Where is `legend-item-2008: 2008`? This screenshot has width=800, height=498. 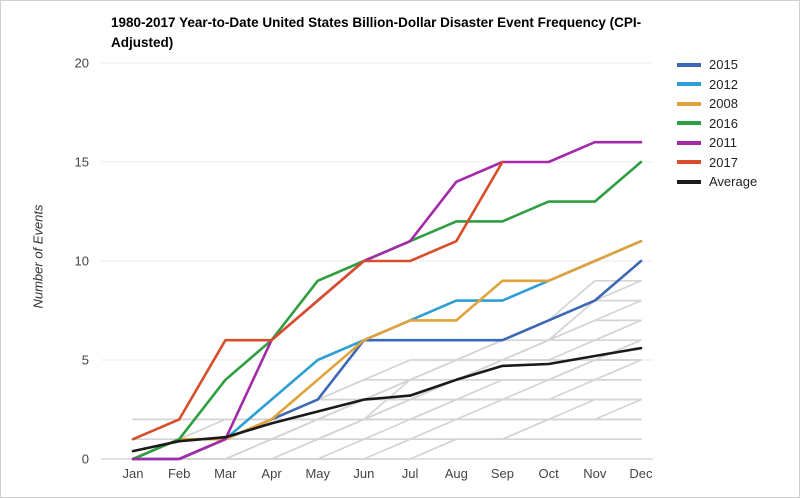 legend-item-2008: 2008 is located at coordinates (717, 104).